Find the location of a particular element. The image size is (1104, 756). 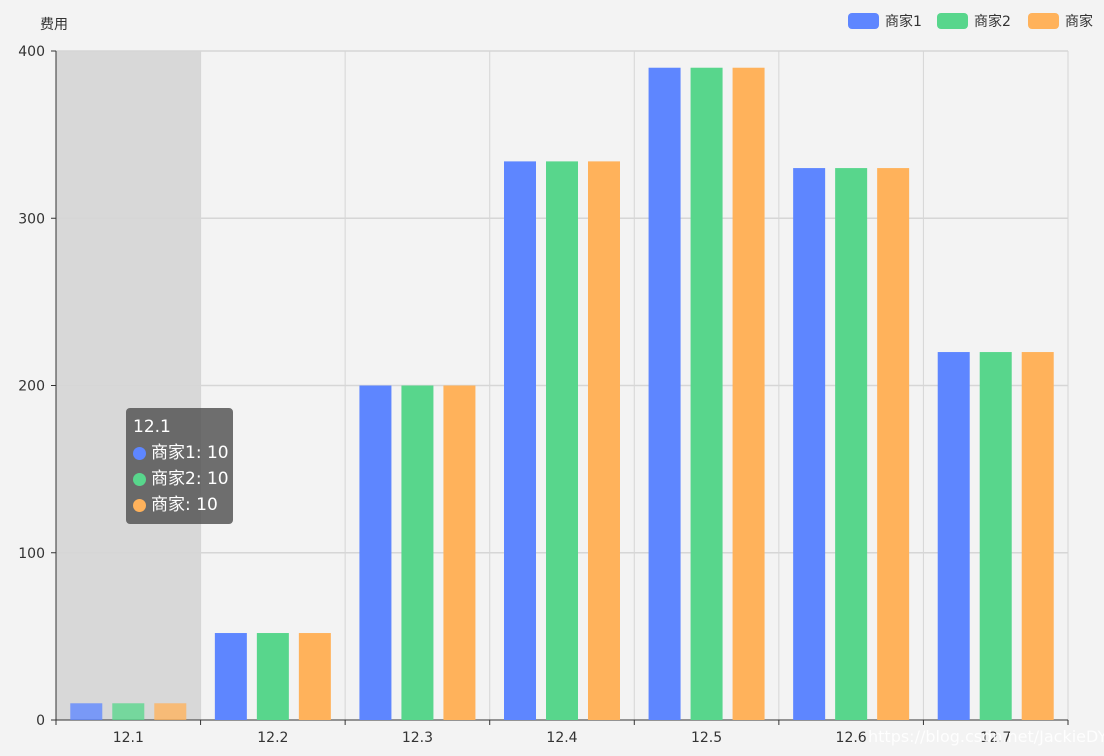

tooltip-row-text: 商家2: 10 is located at coordinates (190, 479).